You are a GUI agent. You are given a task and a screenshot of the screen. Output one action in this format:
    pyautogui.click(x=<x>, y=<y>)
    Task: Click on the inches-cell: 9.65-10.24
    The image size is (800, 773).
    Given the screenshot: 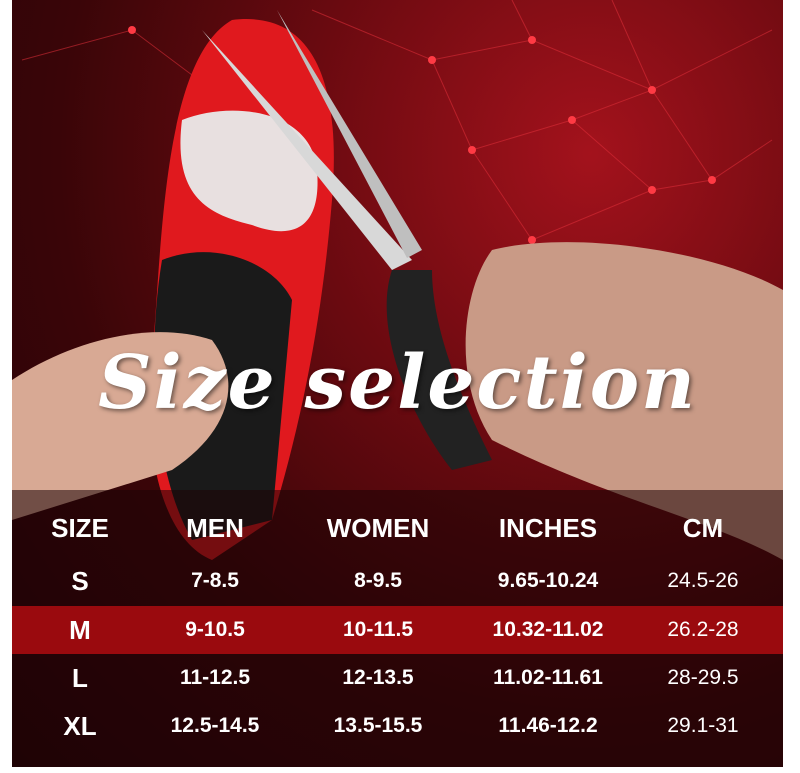 What is the action you would take?
    pyautogui.click(x=548, y=580)
    